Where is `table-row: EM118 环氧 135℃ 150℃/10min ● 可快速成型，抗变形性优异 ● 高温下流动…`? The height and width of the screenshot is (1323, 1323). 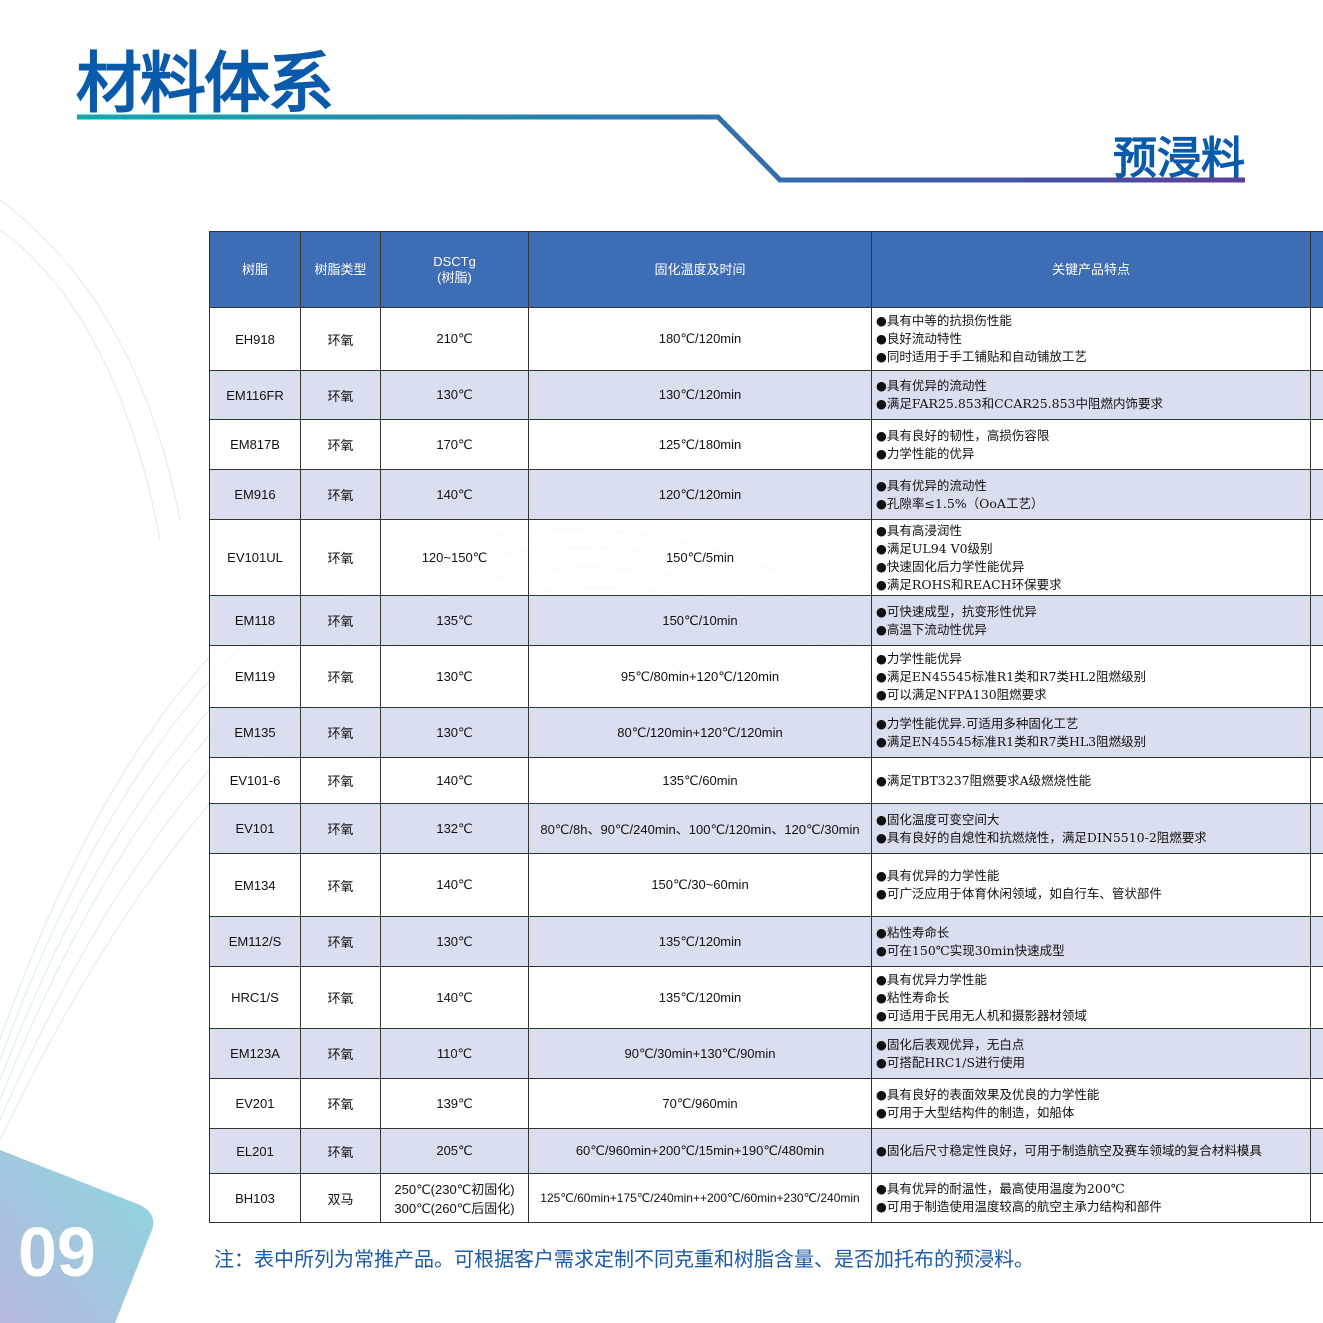
table-row: EM118 环氧 135℃ 150℃/10min ● 可快速成型，抗变形性优异 ● 高温下流动… is located at coordinates (766, 620).